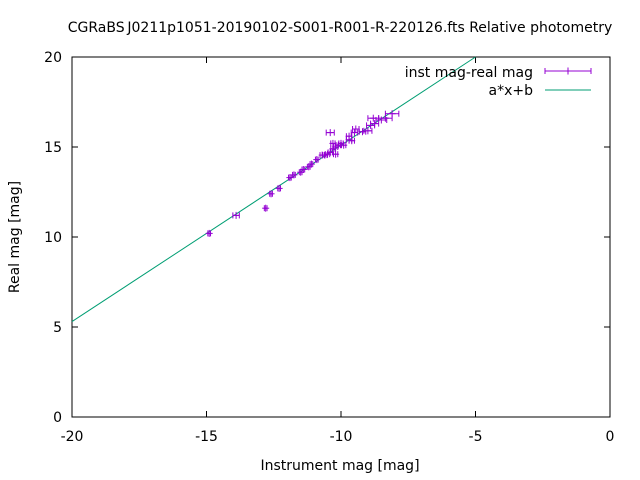  What do you see at coordinates (339, 466) in the screenshot?
I see `x-axis-label: Instrument mag [mag]` at bounding box center [339, 466].